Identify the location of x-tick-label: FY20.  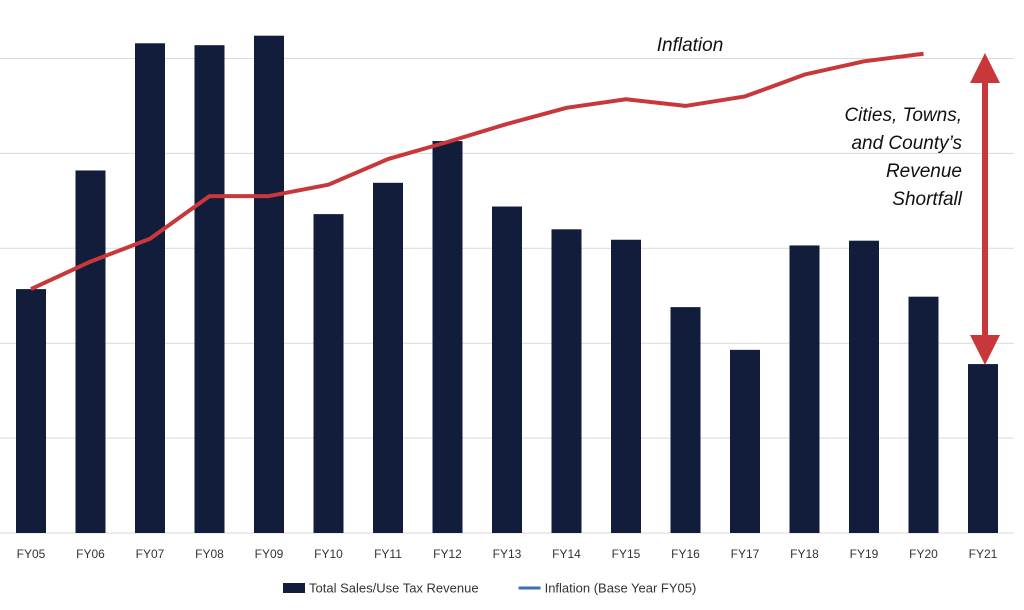
(923, 554).